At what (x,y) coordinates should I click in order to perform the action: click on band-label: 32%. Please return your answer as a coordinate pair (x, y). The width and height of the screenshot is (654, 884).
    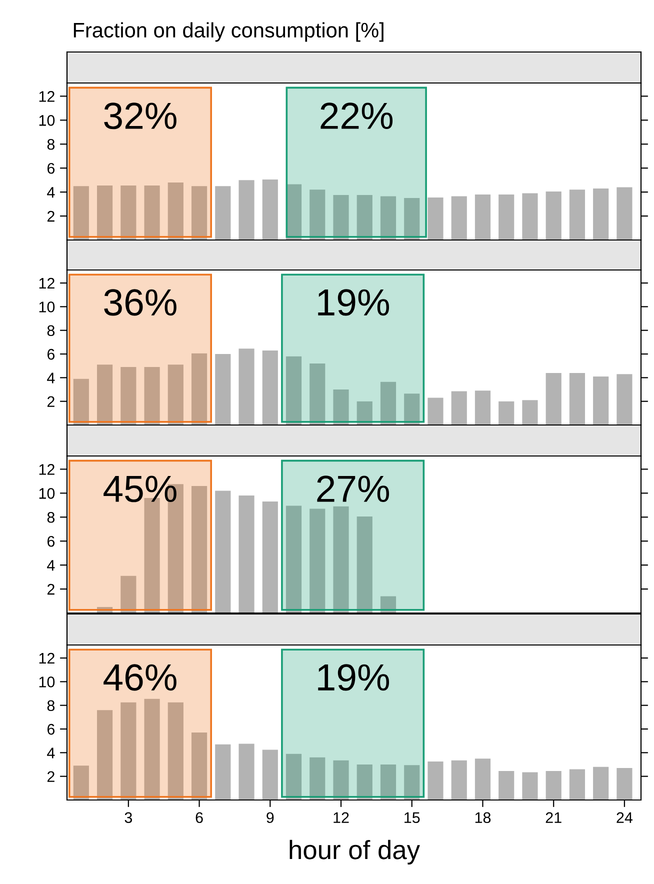
    Looking at the image, I should click on (140, 116).